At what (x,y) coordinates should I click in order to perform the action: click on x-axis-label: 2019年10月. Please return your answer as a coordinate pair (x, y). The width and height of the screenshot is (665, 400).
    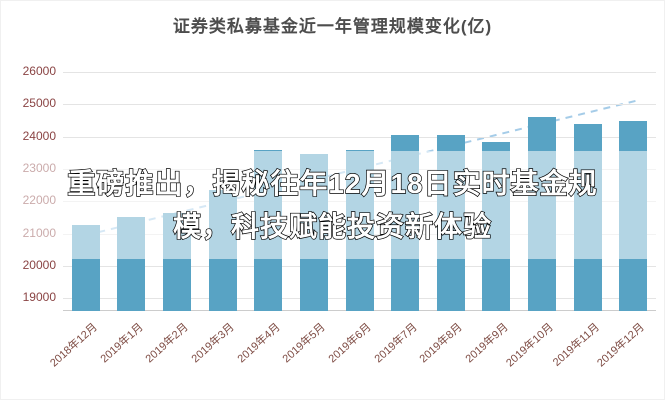
    Looking at the image, I should click on (530, 345).